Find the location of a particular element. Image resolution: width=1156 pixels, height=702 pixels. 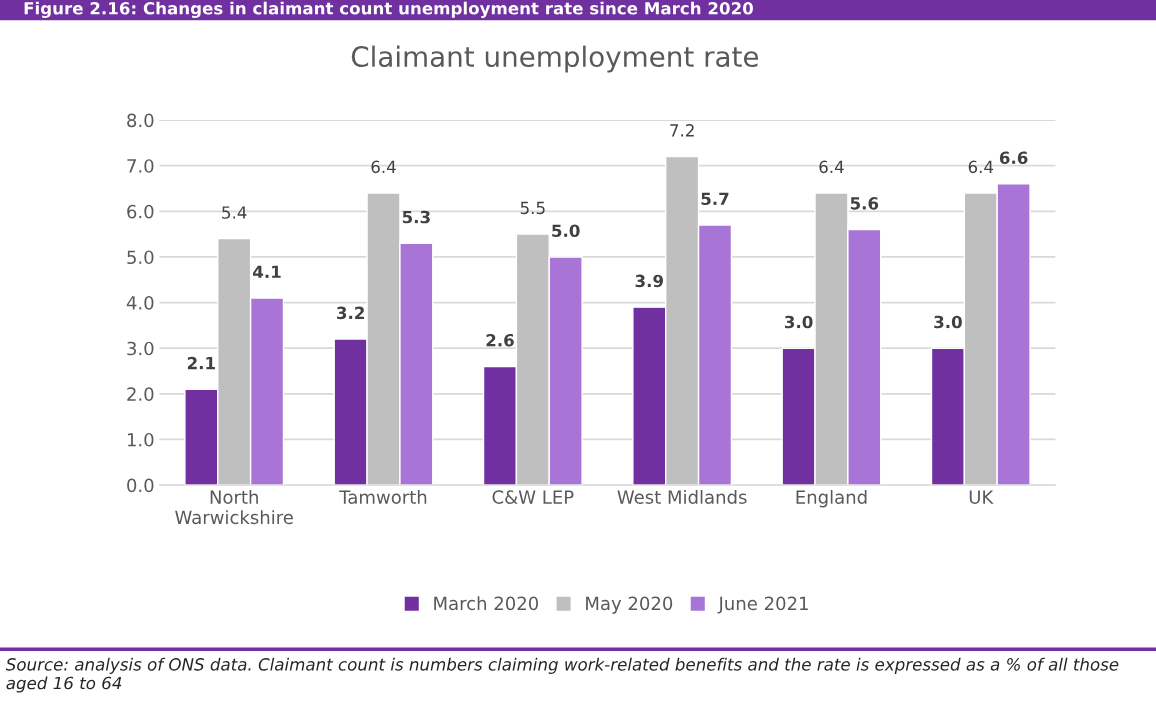

x-tick-label: West Midlands is located at coordinates (682, 496).